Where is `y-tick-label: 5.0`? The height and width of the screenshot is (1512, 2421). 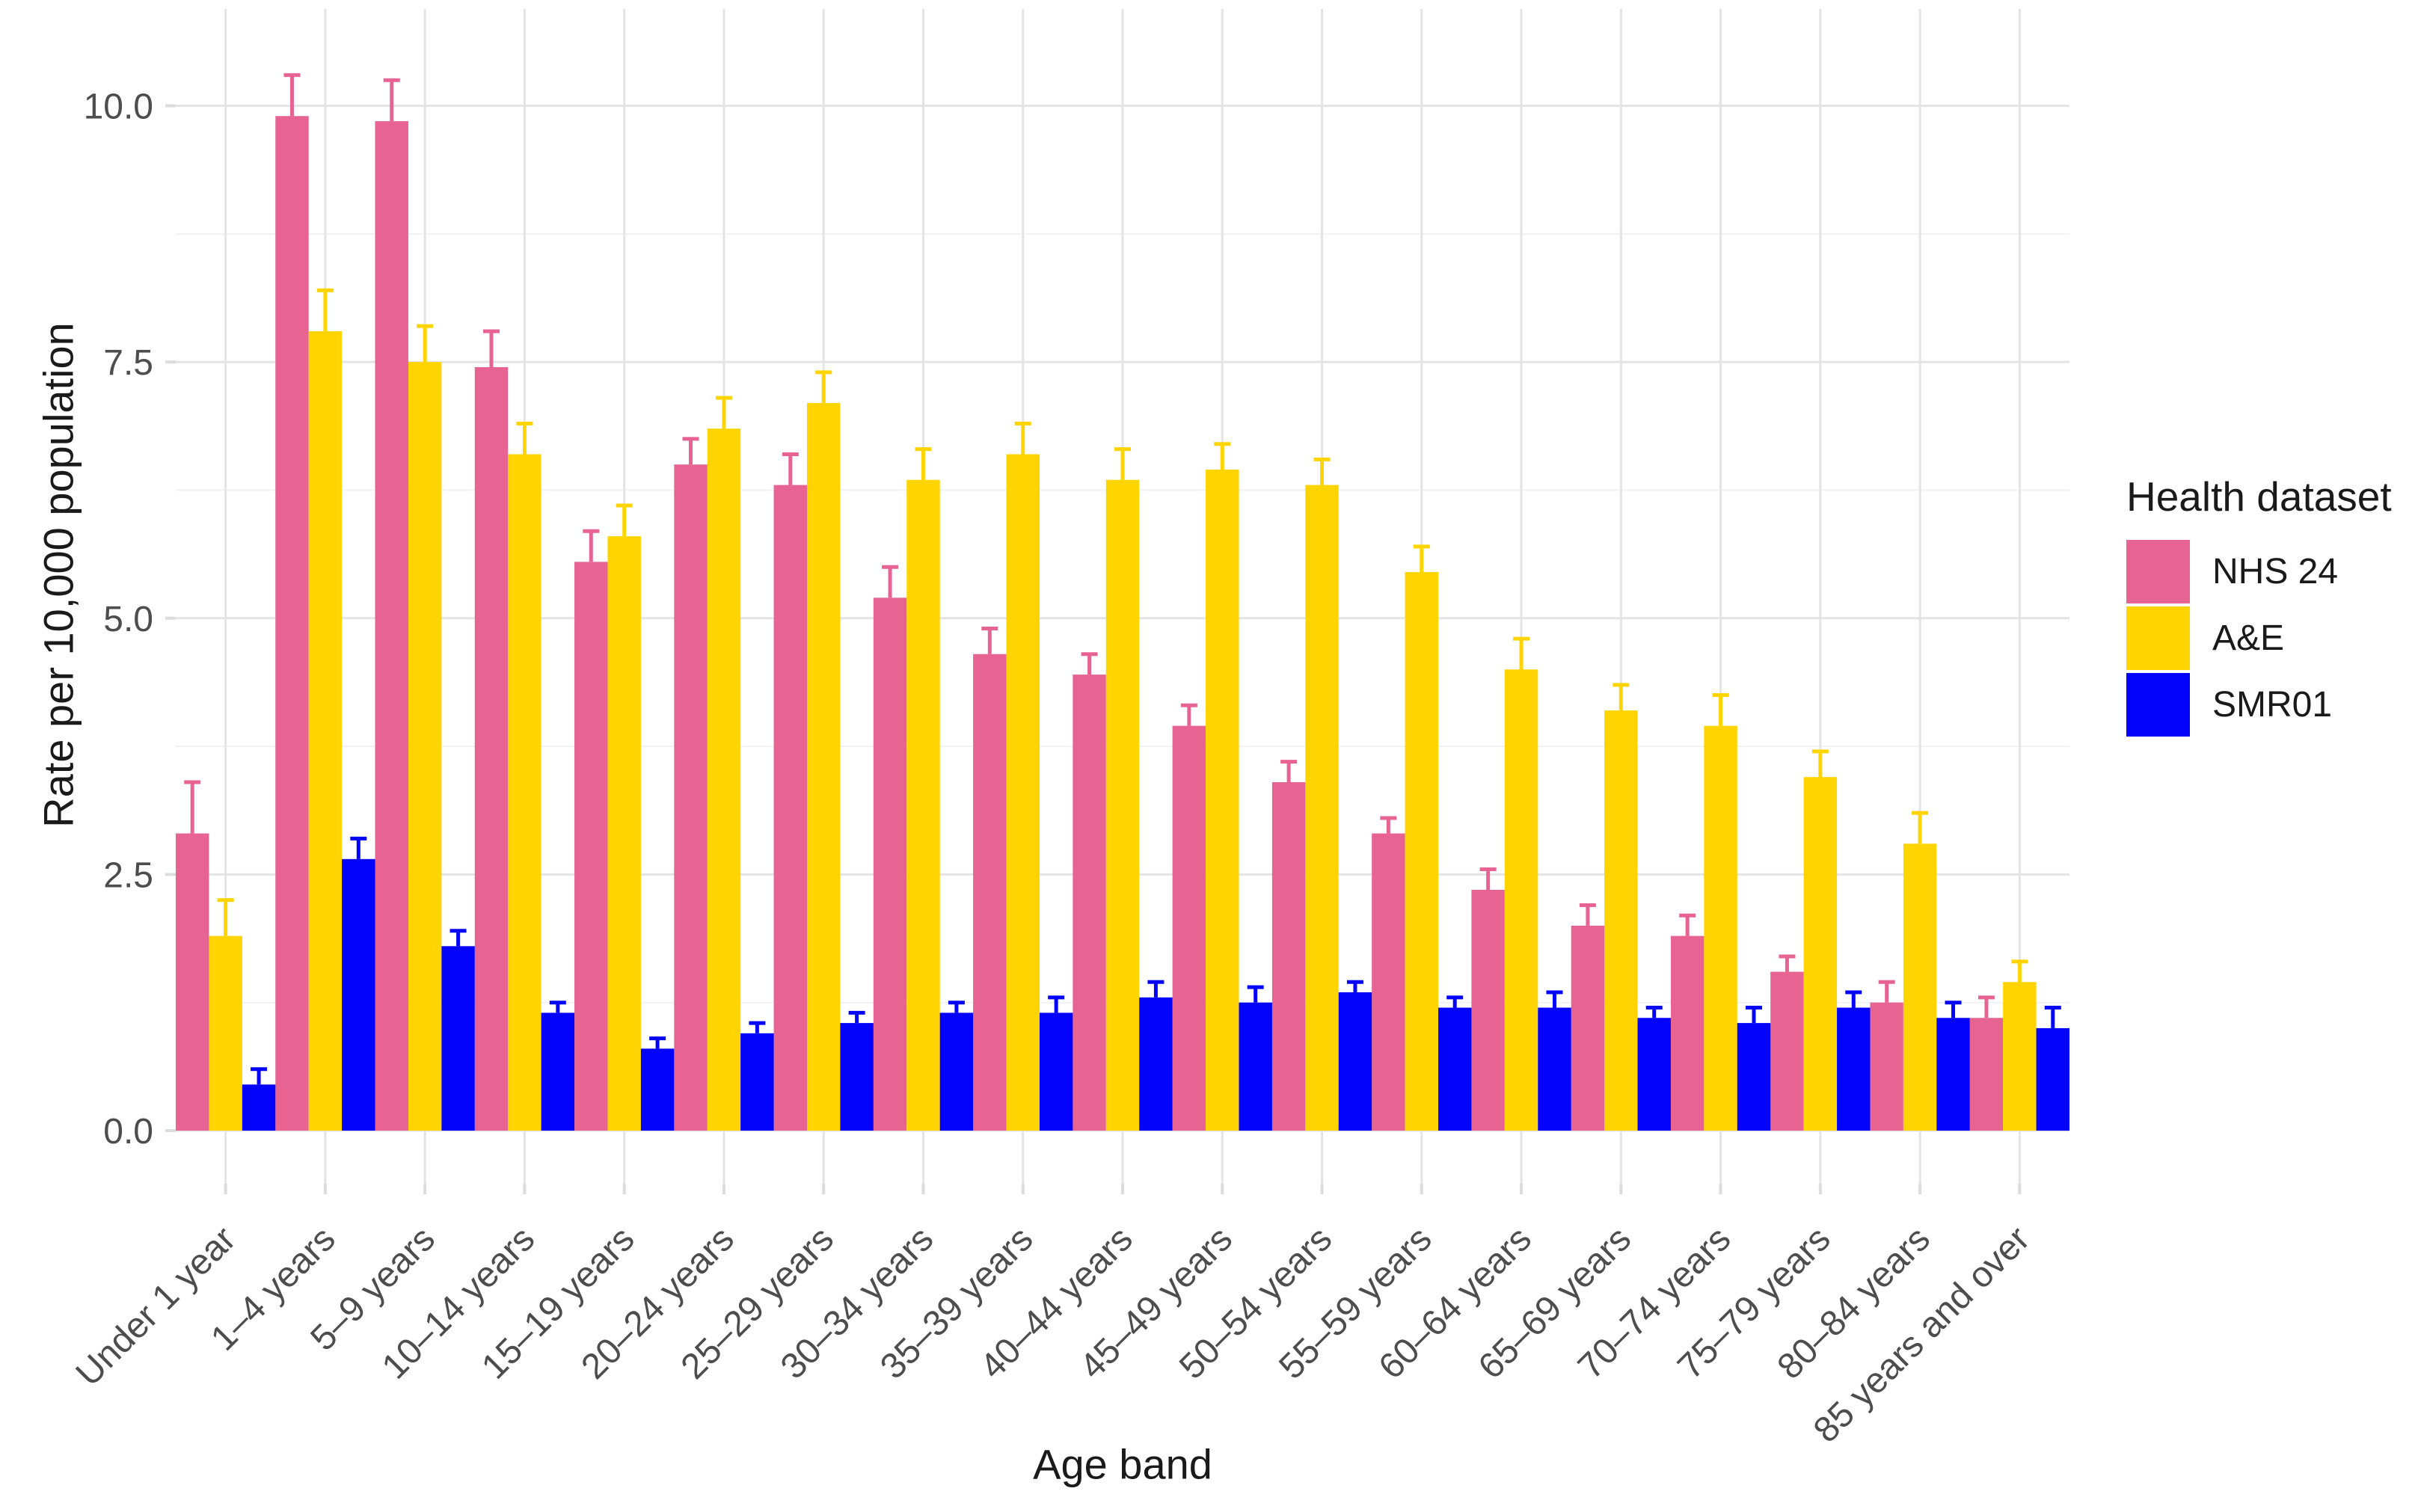 y-tick-label: 5.0 is located at coordinates (128, 619).